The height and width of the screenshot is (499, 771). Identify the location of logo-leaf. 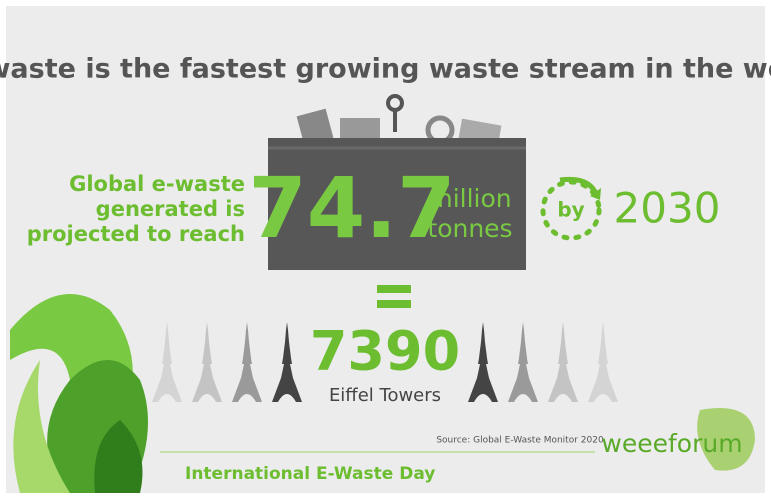
(726, 439).